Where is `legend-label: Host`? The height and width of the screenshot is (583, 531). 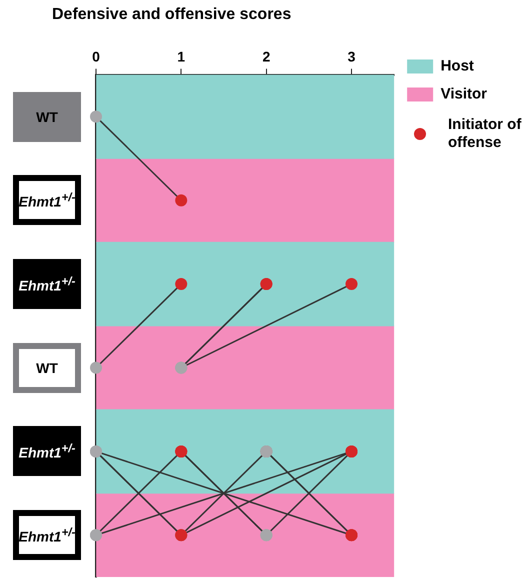 legend-label: Host is located at coordinates (457, 66).